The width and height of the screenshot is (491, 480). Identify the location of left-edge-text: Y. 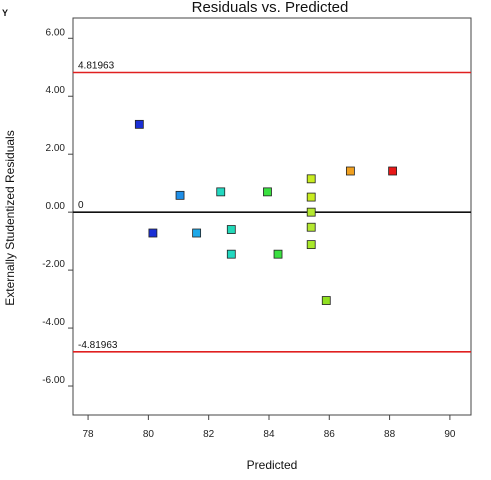
(5, 13).